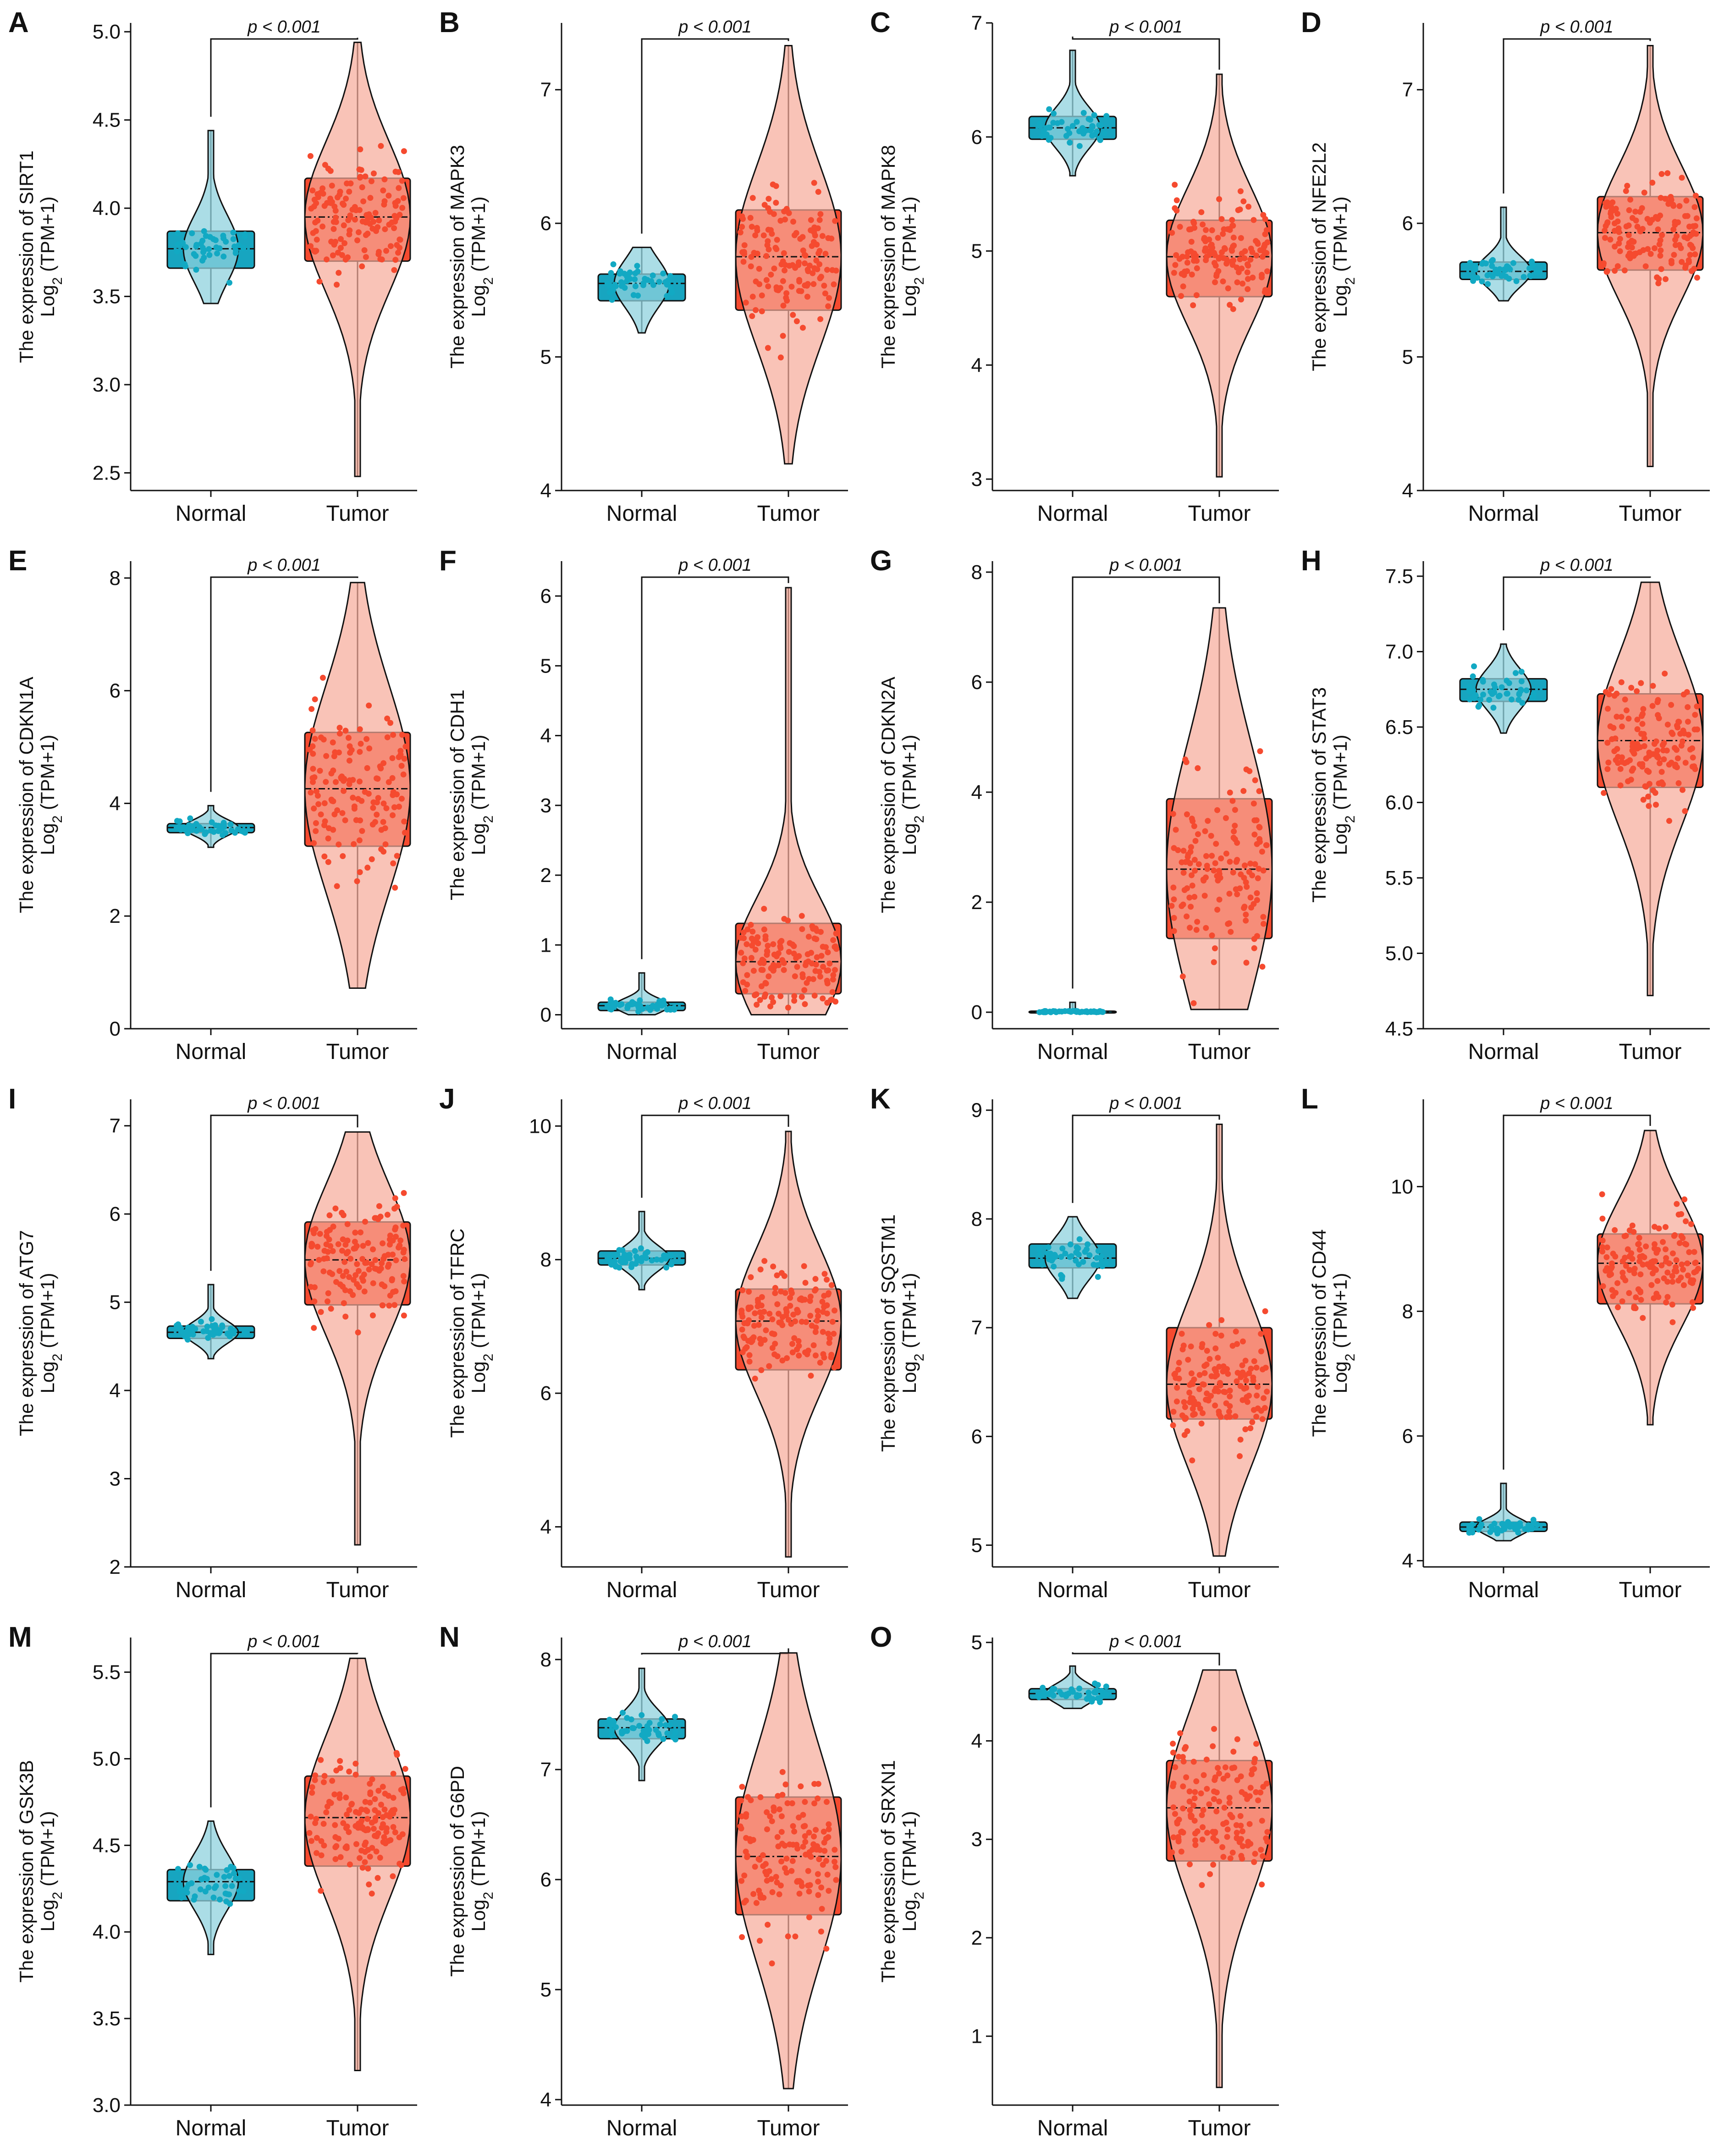  I want to click on unit-subscript: 2, so click(488, 819).